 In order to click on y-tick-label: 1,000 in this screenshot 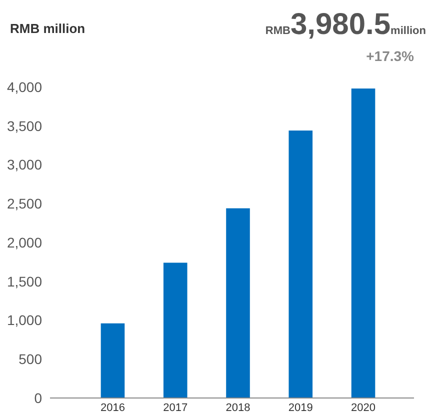, I will do `click(24, 320)`.